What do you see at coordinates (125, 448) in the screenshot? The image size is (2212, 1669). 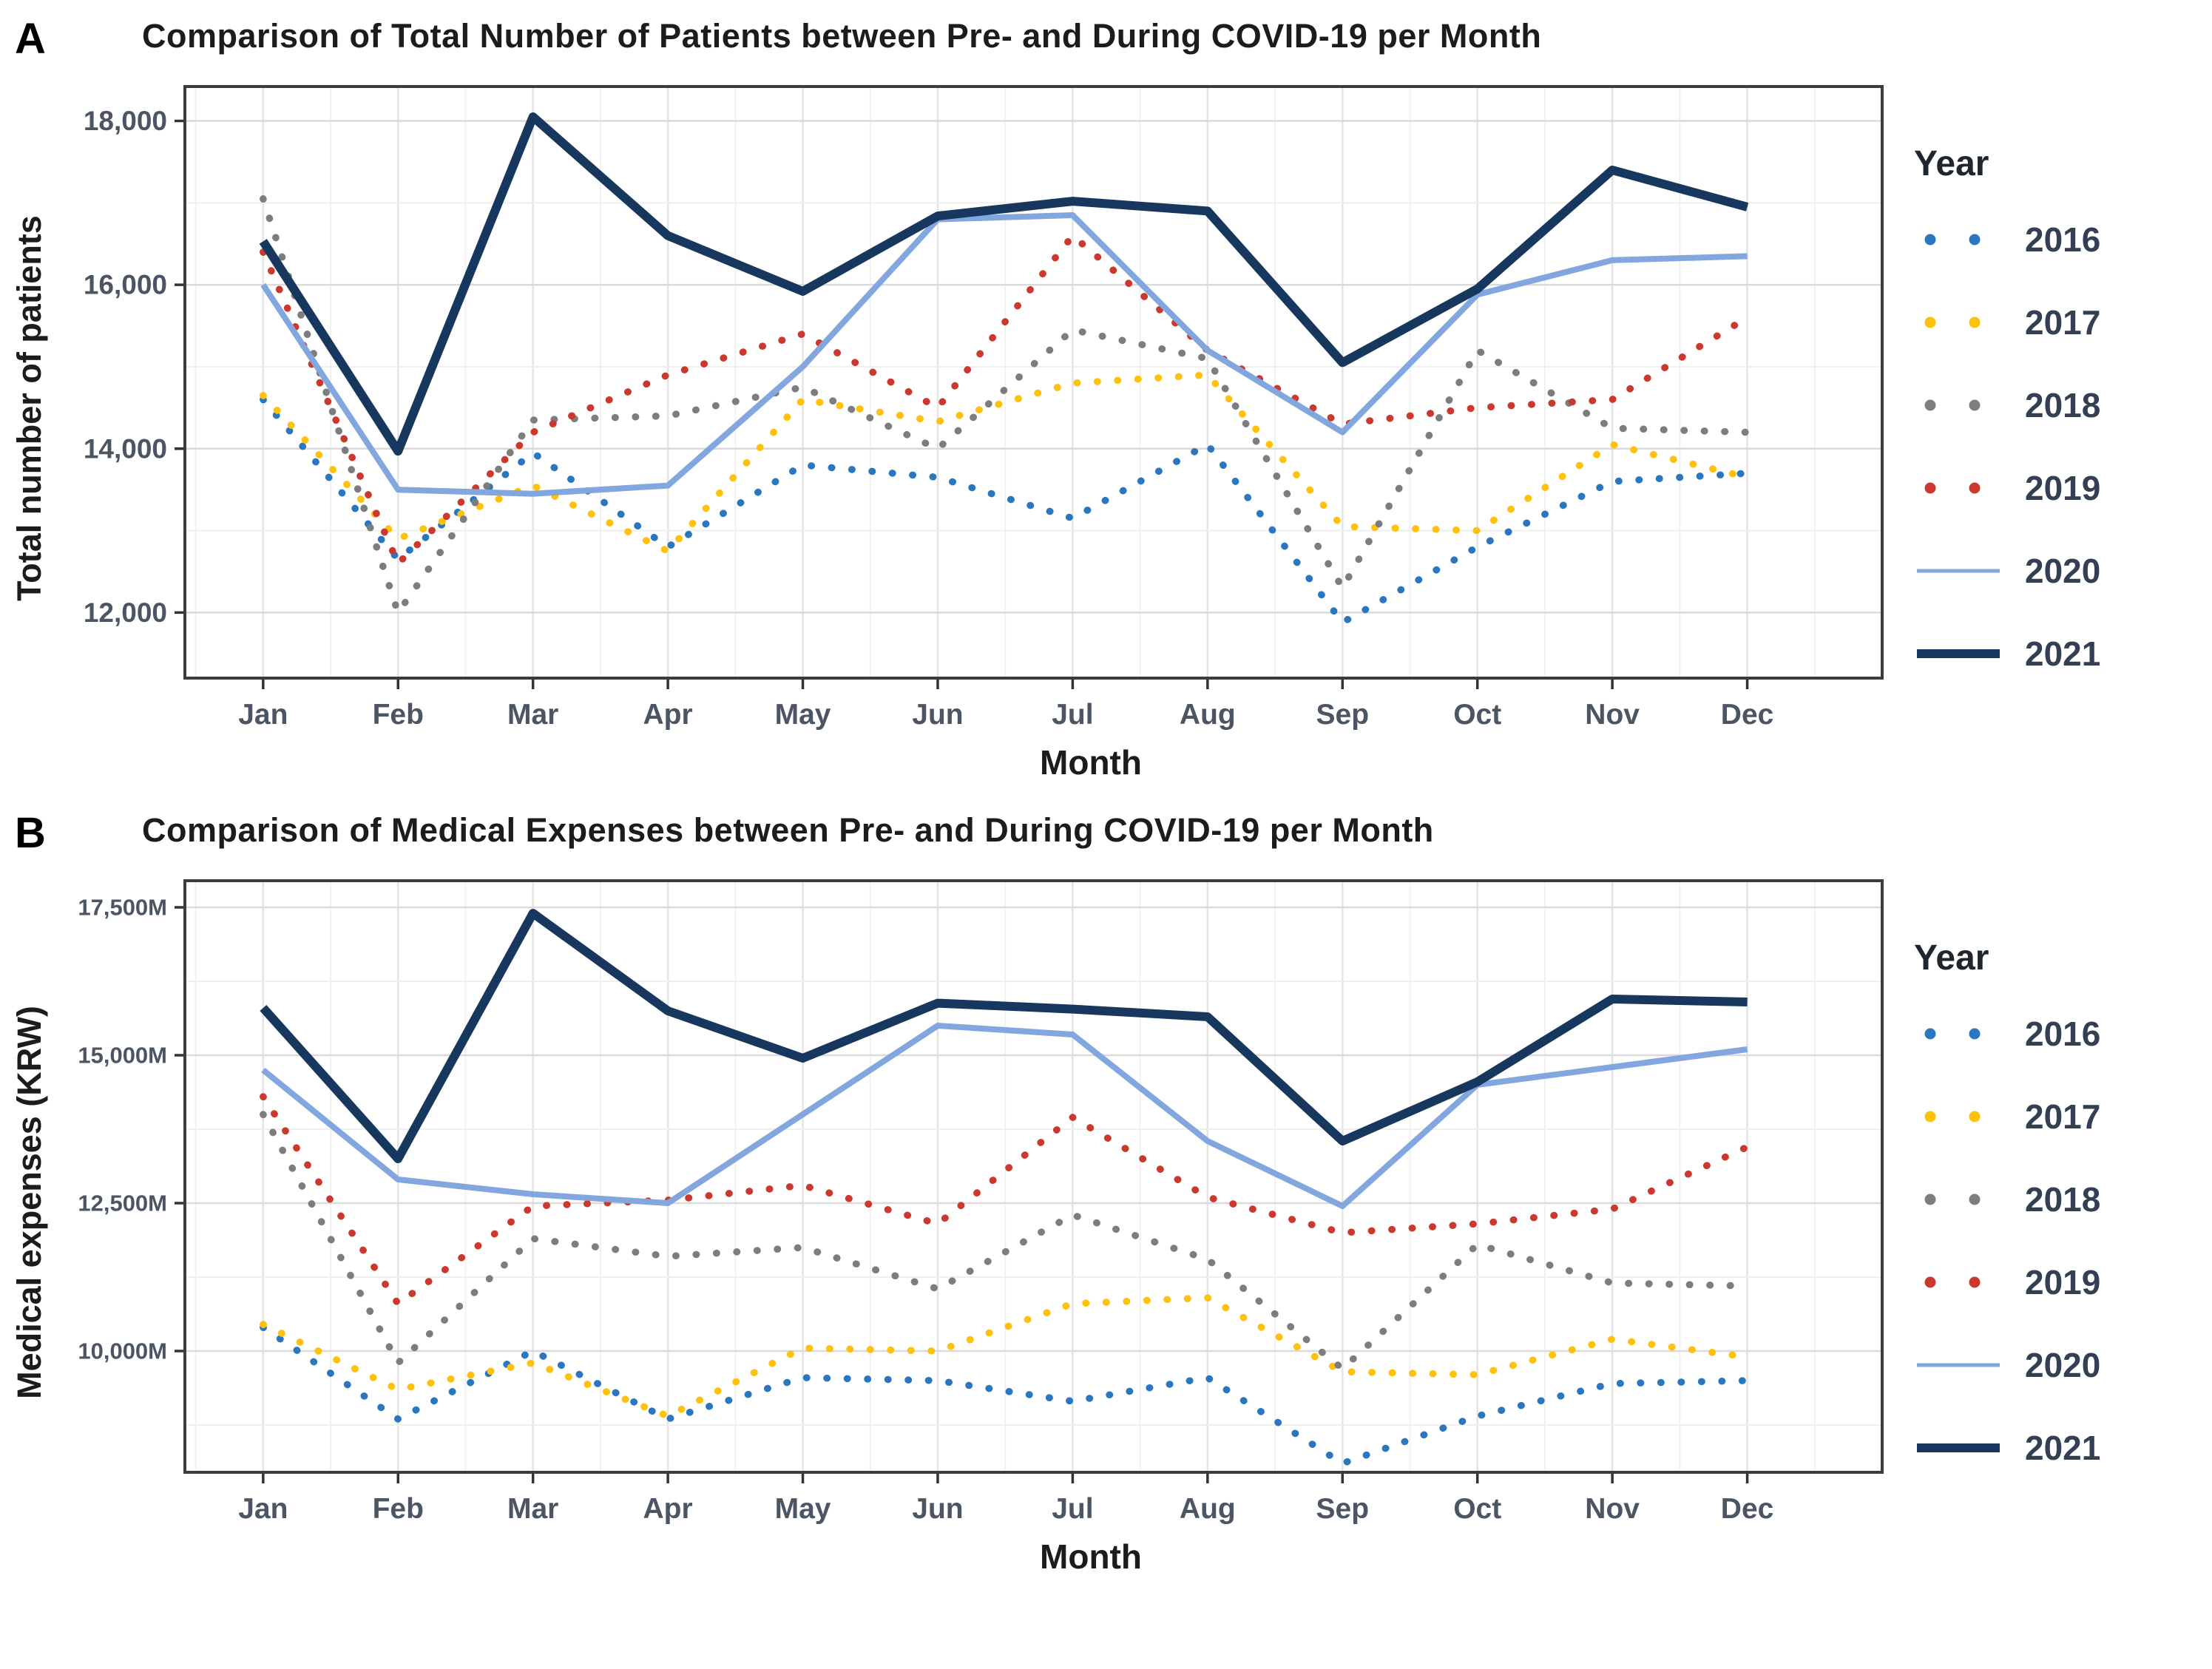 I see `svg-text: 14,000` at bounding box center [125, 448].